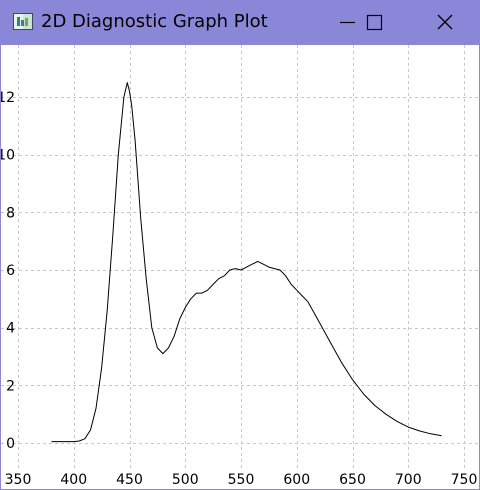  I want to click on y-tick-label: 4, so click(10, 329).